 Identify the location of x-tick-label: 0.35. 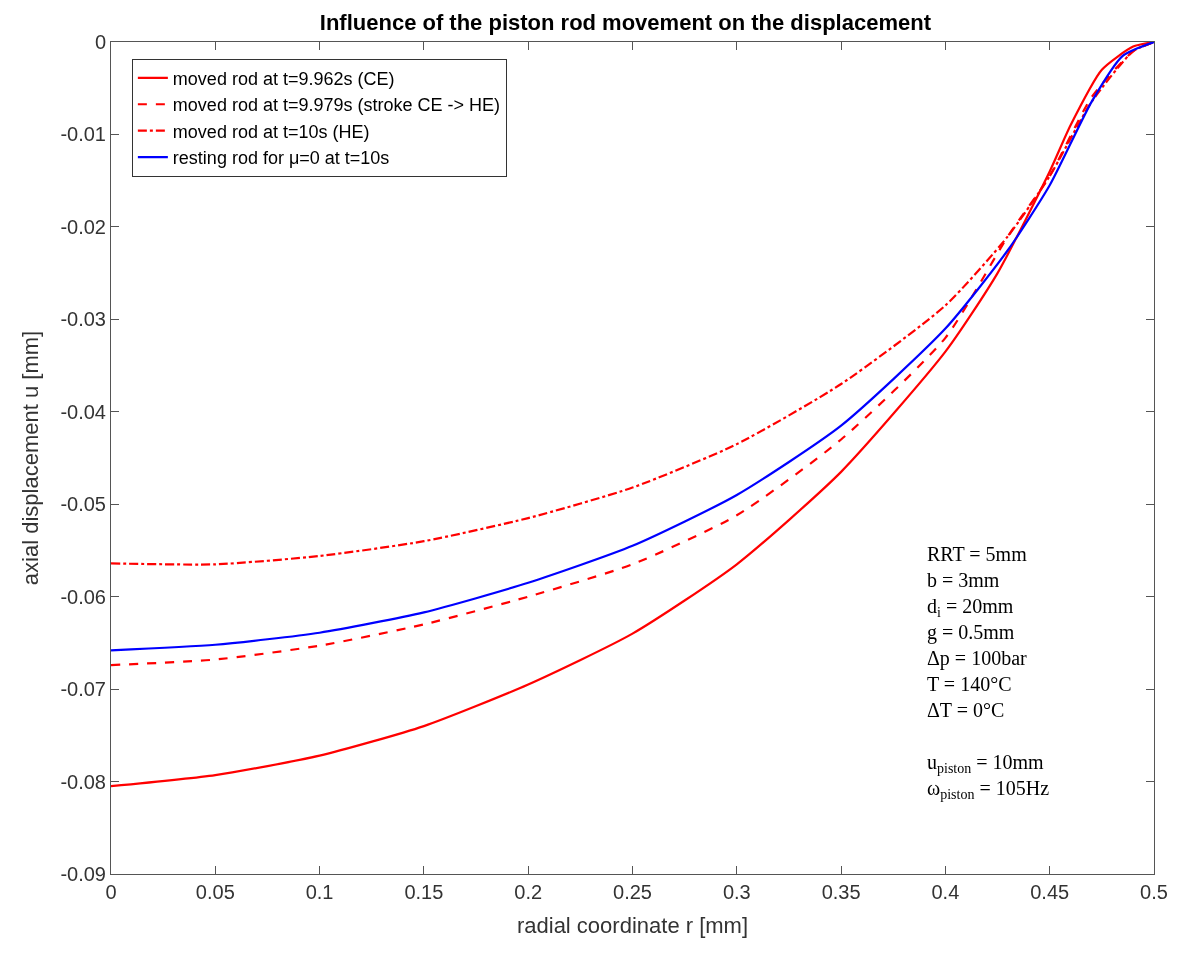
(841, 892).